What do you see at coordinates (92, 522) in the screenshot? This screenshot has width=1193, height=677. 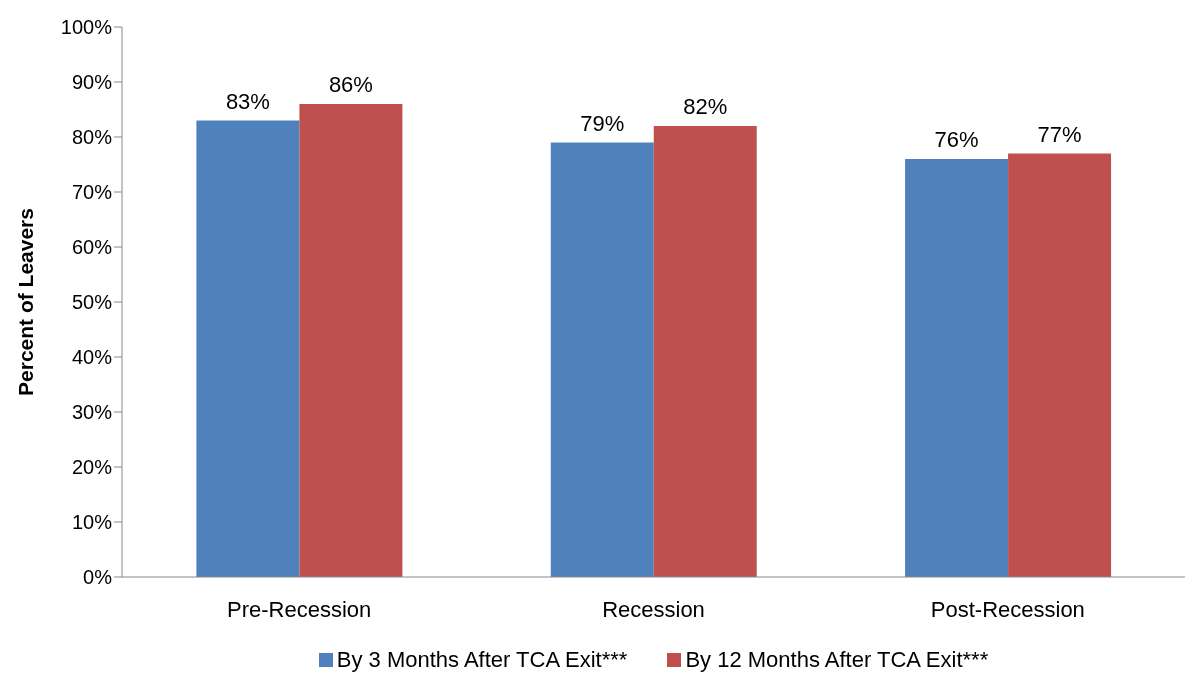 I see `y-tick-label: 10%` at bounding box center [92, 522].